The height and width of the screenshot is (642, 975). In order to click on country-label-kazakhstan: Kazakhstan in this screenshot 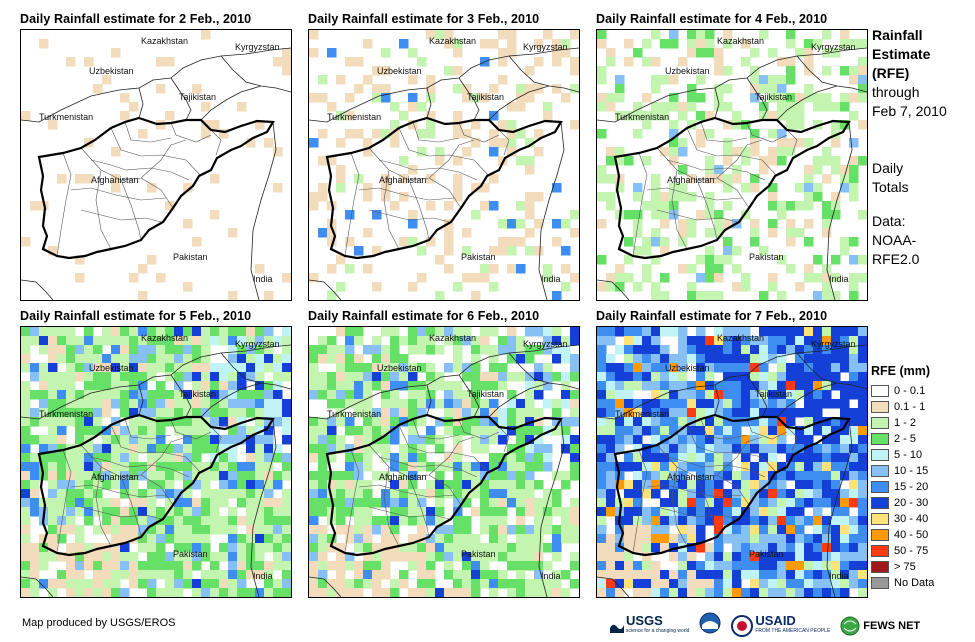, I will do `click(165, 41)`.